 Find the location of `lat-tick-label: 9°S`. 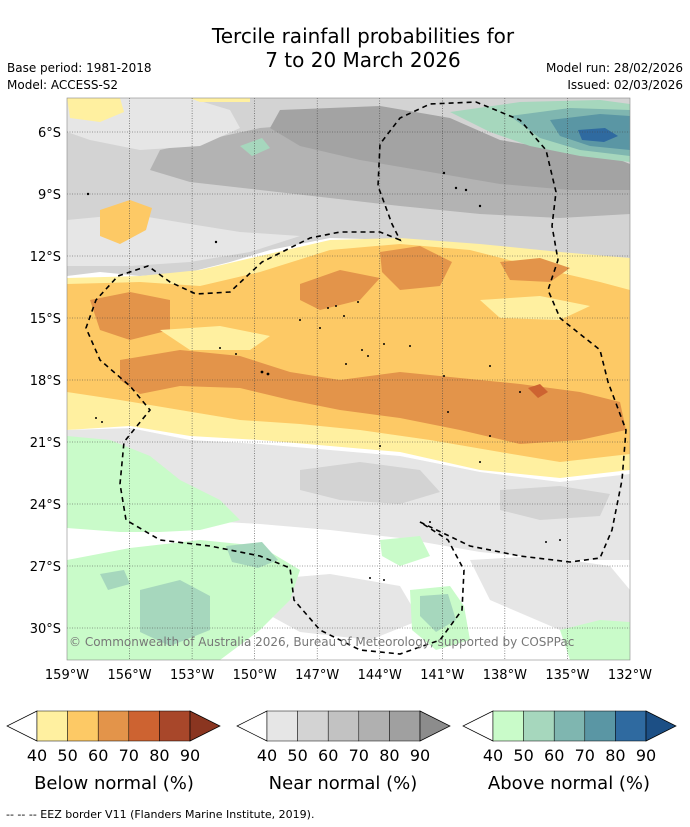

lat-tick-label: 9°S is located at coordinates (49, 195).